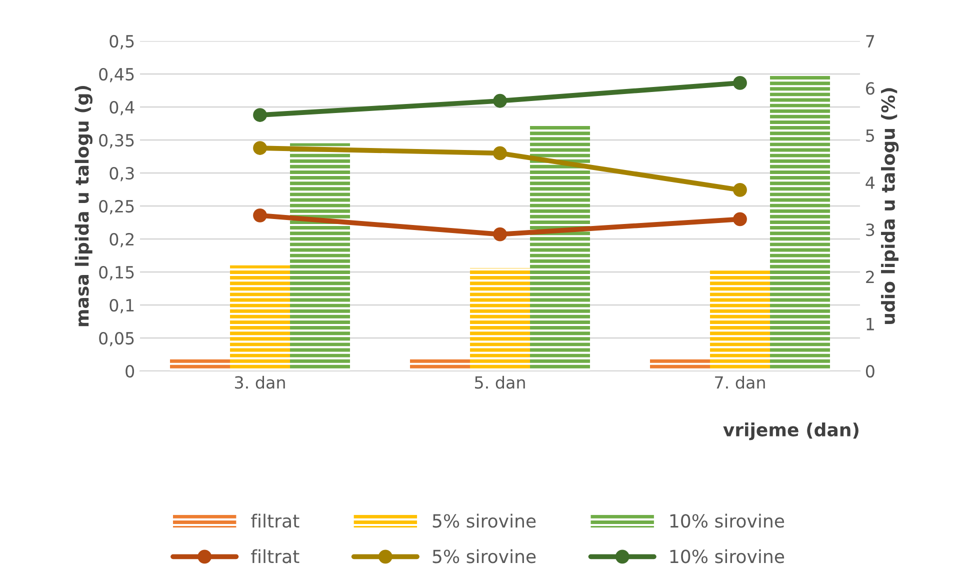  What do you see at coordinates (790, 431) in the screenshot?
I see `x-axis-title: vrijeme (dan)` at bounding box center [790, 431].